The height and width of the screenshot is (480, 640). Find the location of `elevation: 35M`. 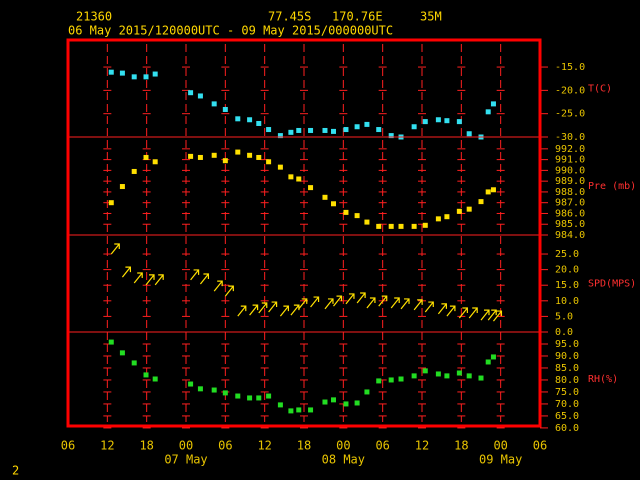

elevation: 35M is located at coordinates (431, 17).